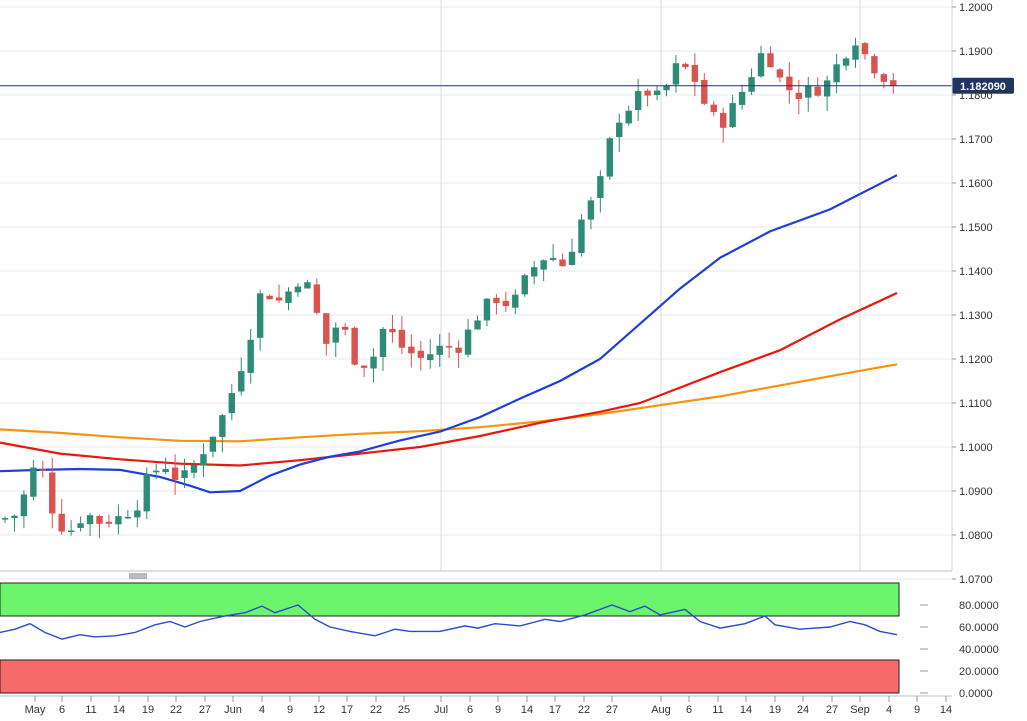  What do you see at coordinates (148, 710) in the screenshot?
I see `time-tick-label: 19` at bounding box center [148, 710].